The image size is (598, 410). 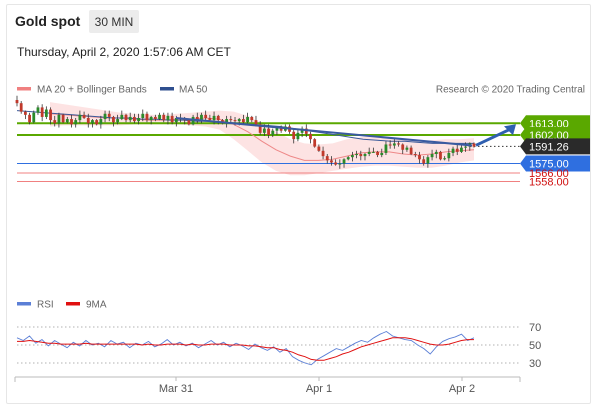 What do you see at coordinates (493, 137) in the screenshot?
I see `projection-arrow-shaft` at bounding box center [493, 137].